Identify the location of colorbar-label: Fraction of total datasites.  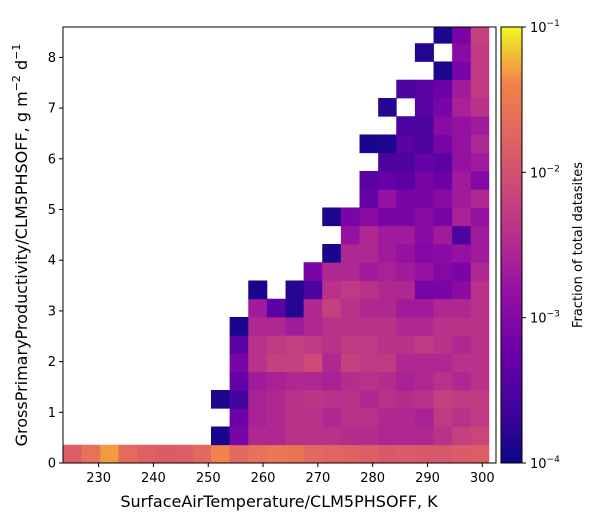
(578, 245).